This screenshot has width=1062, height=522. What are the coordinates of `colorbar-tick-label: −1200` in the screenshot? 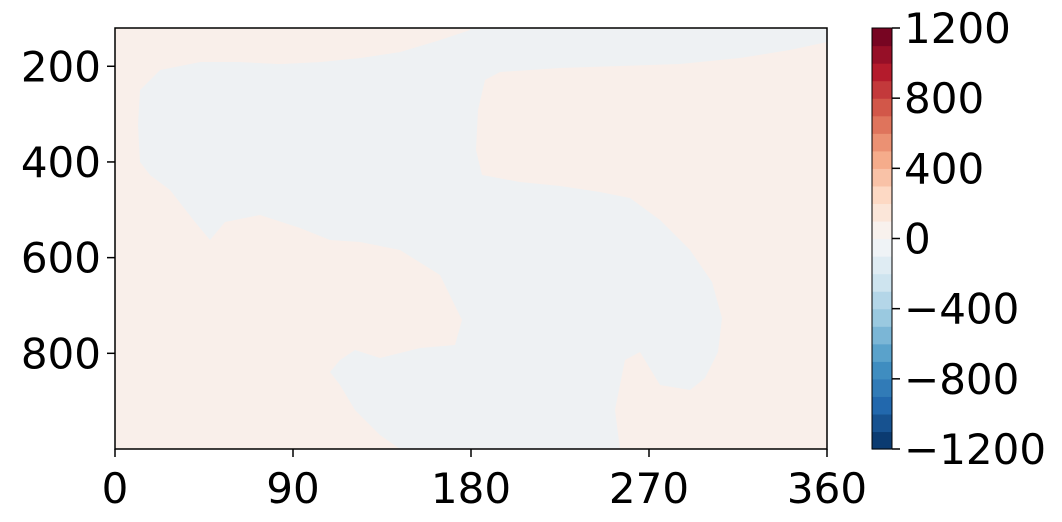 It's located at (975, 449).